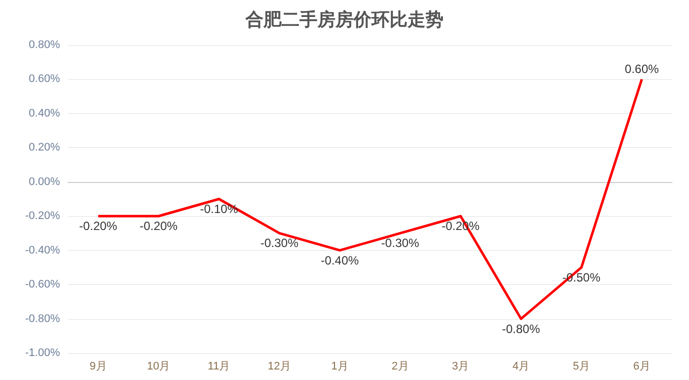 The image size is (689, 380). What do you see at coordinates (642, 69) in the screenshot?
I see `data-label: 0.60%` at bounding box center [642, 69].